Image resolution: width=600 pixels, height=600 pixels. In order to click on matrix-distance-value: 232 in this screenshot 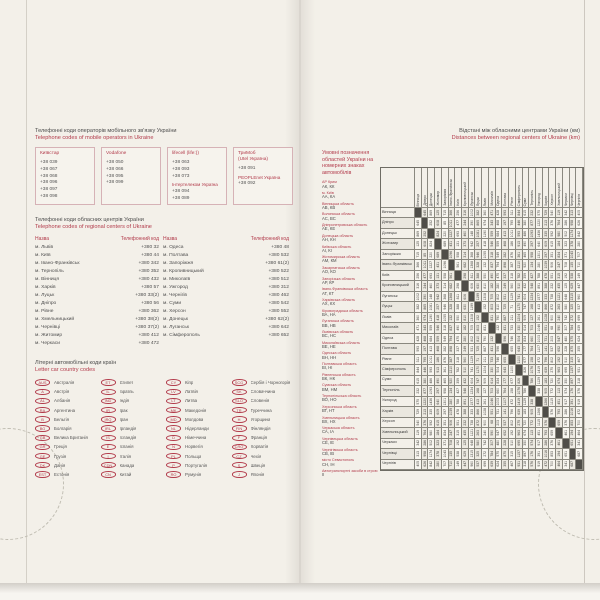, I will do `click(417, 391)`.